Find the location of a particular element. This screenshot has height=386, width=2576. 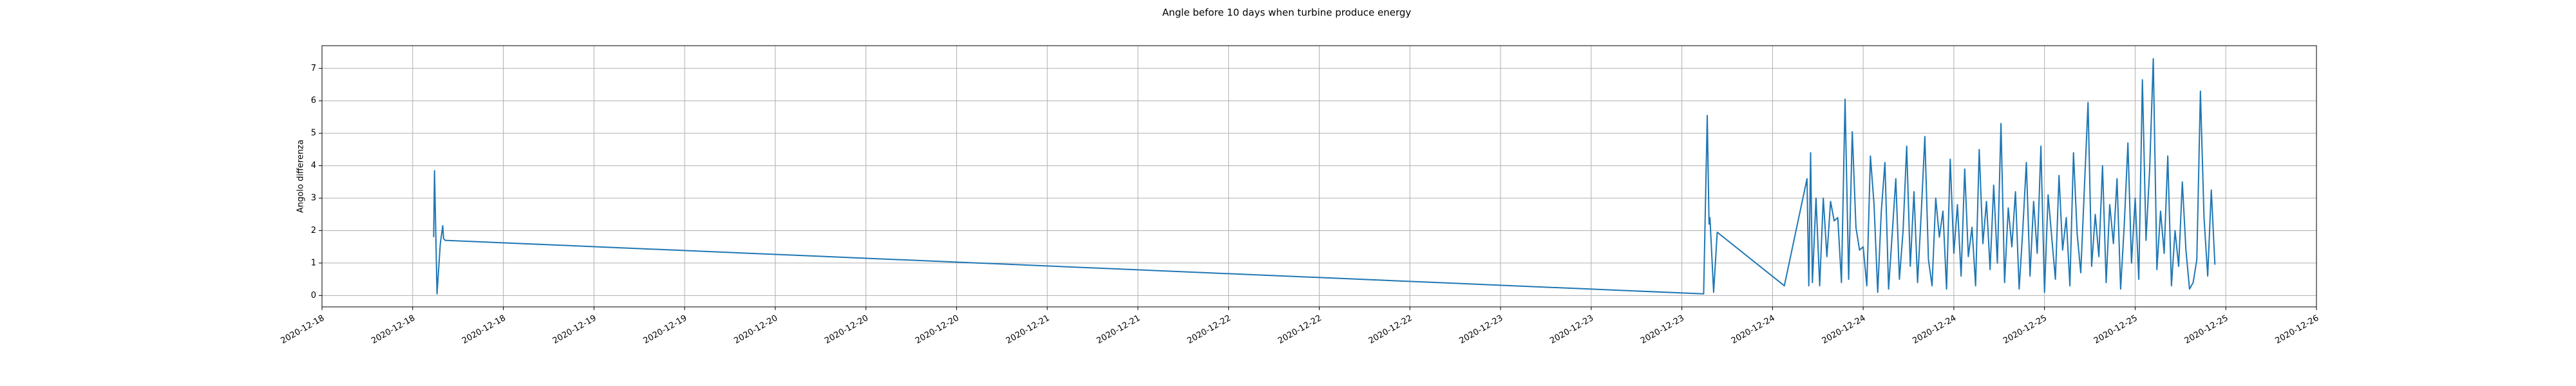

y-axis-label: Angolo differenza is located at coordinates (301, 176).